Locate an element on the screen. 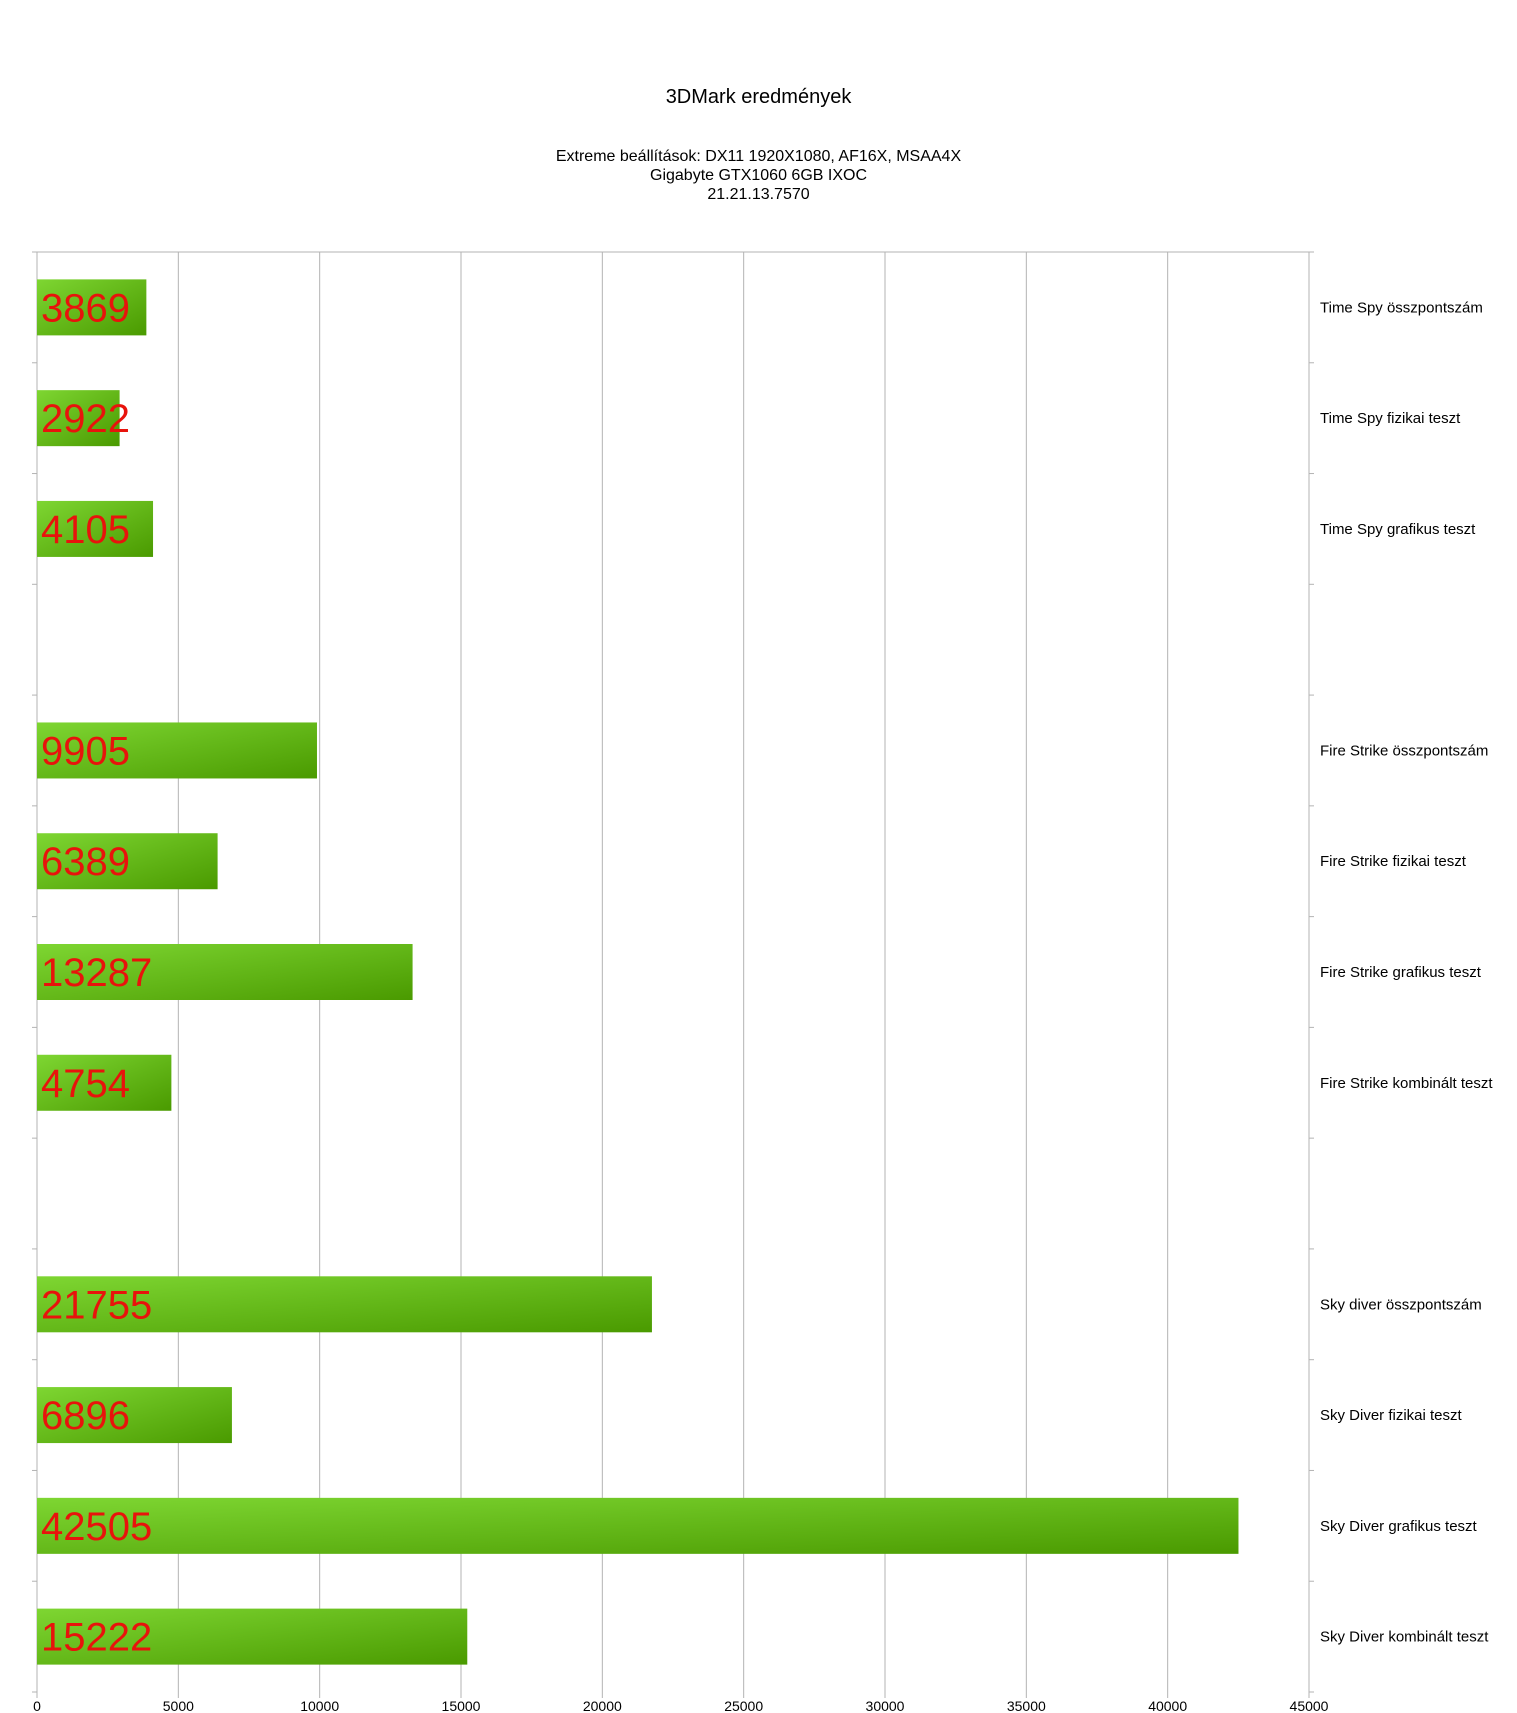 Image resolution: width=1517 pixels, height=1713 pixels. category-label: Fire Strike összpontszám is located at coordinates (1404, 750).